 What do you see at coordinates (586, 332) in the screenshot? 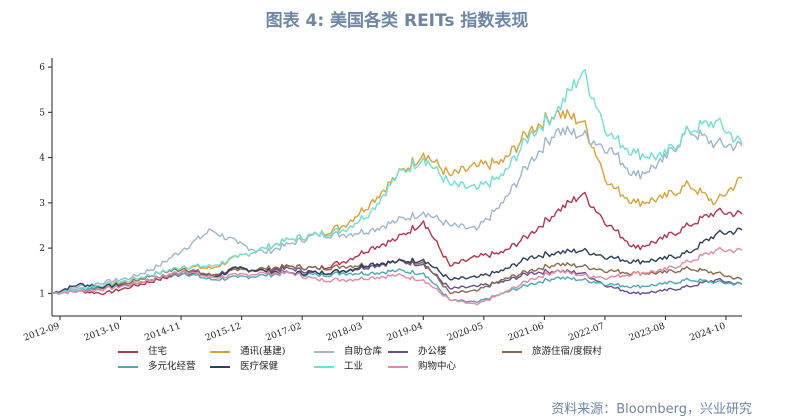
I see `x-tick-label: 2022-07` at bounding box center [586, 332].